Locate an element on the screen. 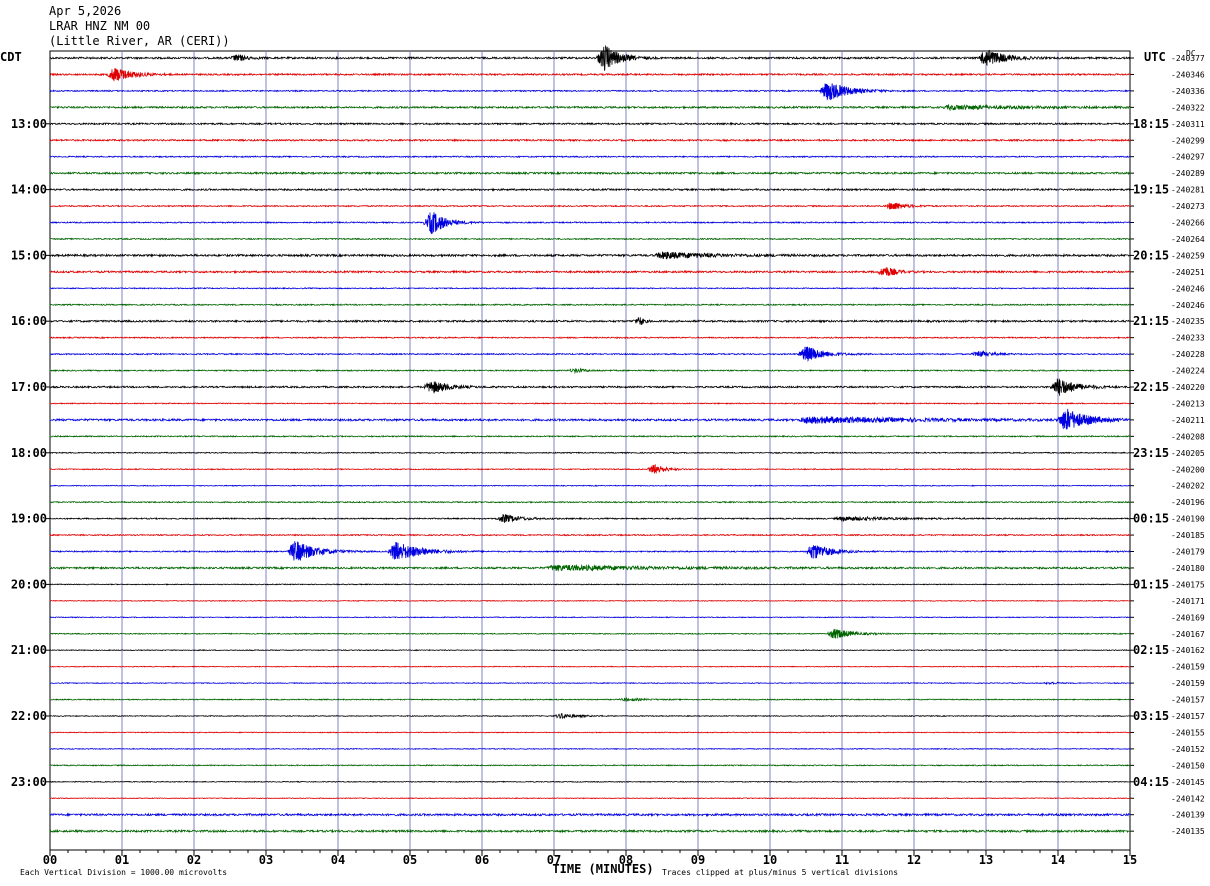  utc-axis-label: UTC is located at coordinates (1155, 57).